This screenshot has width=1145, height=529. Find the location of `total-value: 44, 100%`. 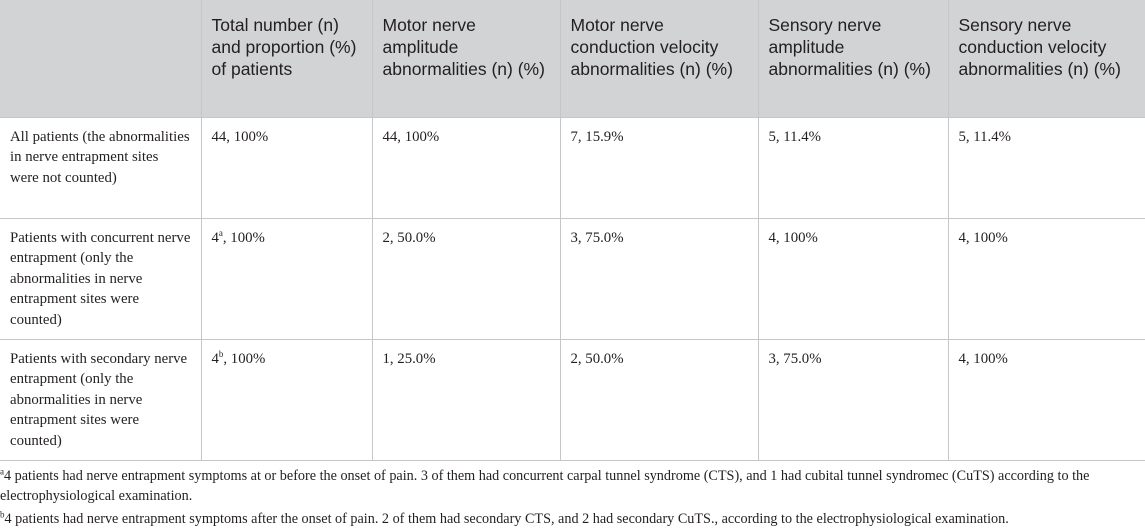

total-value: 44, 100% is located at coordinates (240, 136).